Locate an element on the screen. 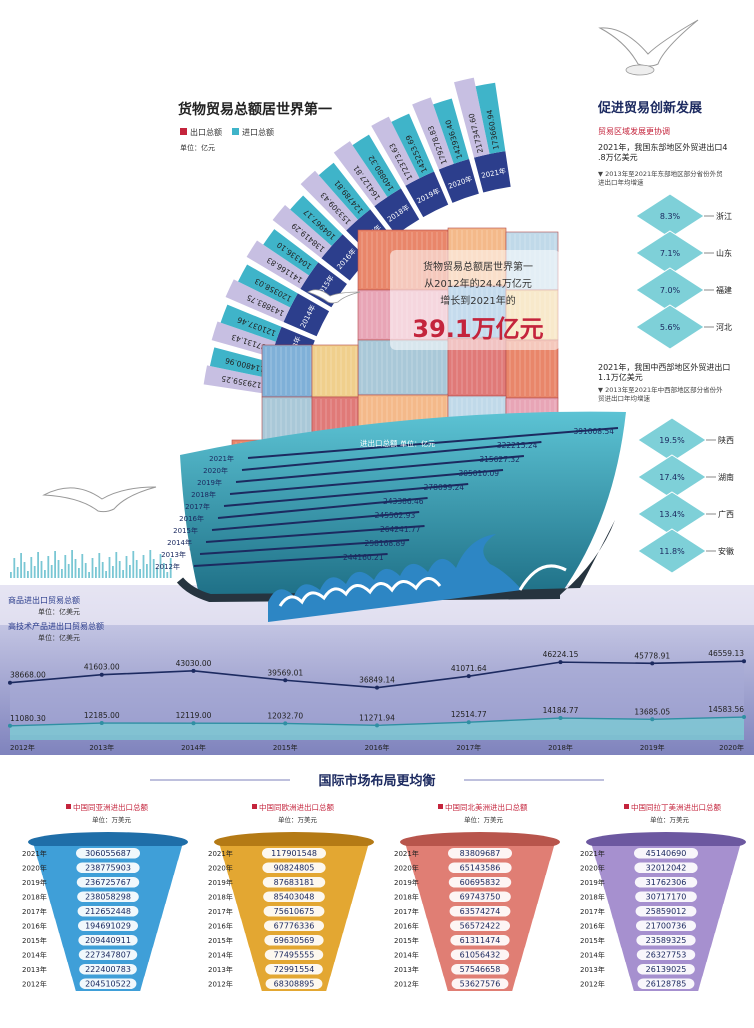 Image resolution: width=754 pixels, height=1028 pixels. ship-value-label: 244160.21 is located at coordinates (363, 557).